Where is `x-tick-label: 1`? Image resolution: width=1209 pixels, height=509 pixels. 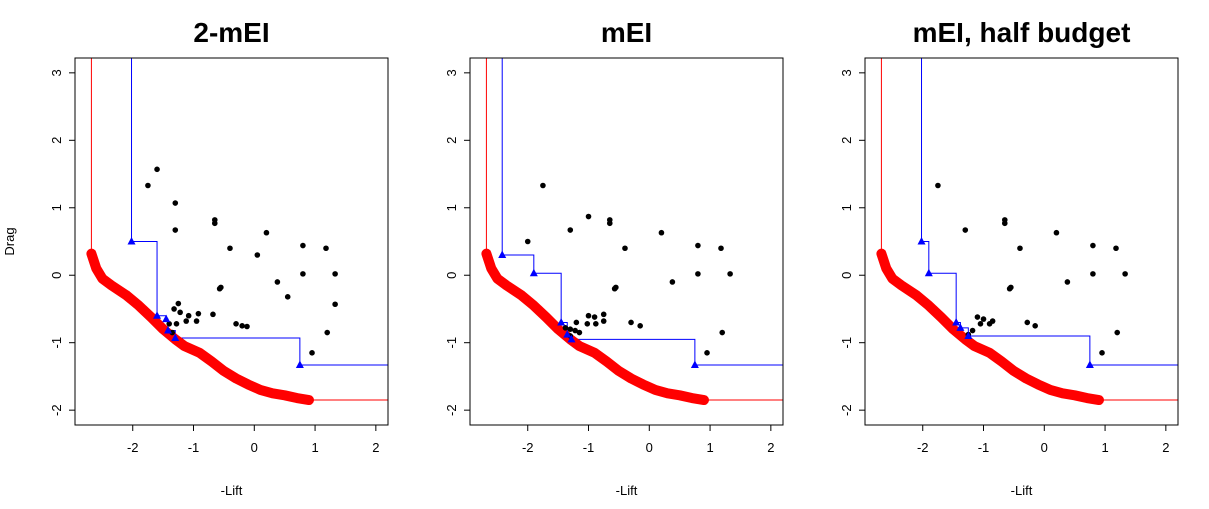
x-tick-label: 1 is located at coordinates (314, 447).